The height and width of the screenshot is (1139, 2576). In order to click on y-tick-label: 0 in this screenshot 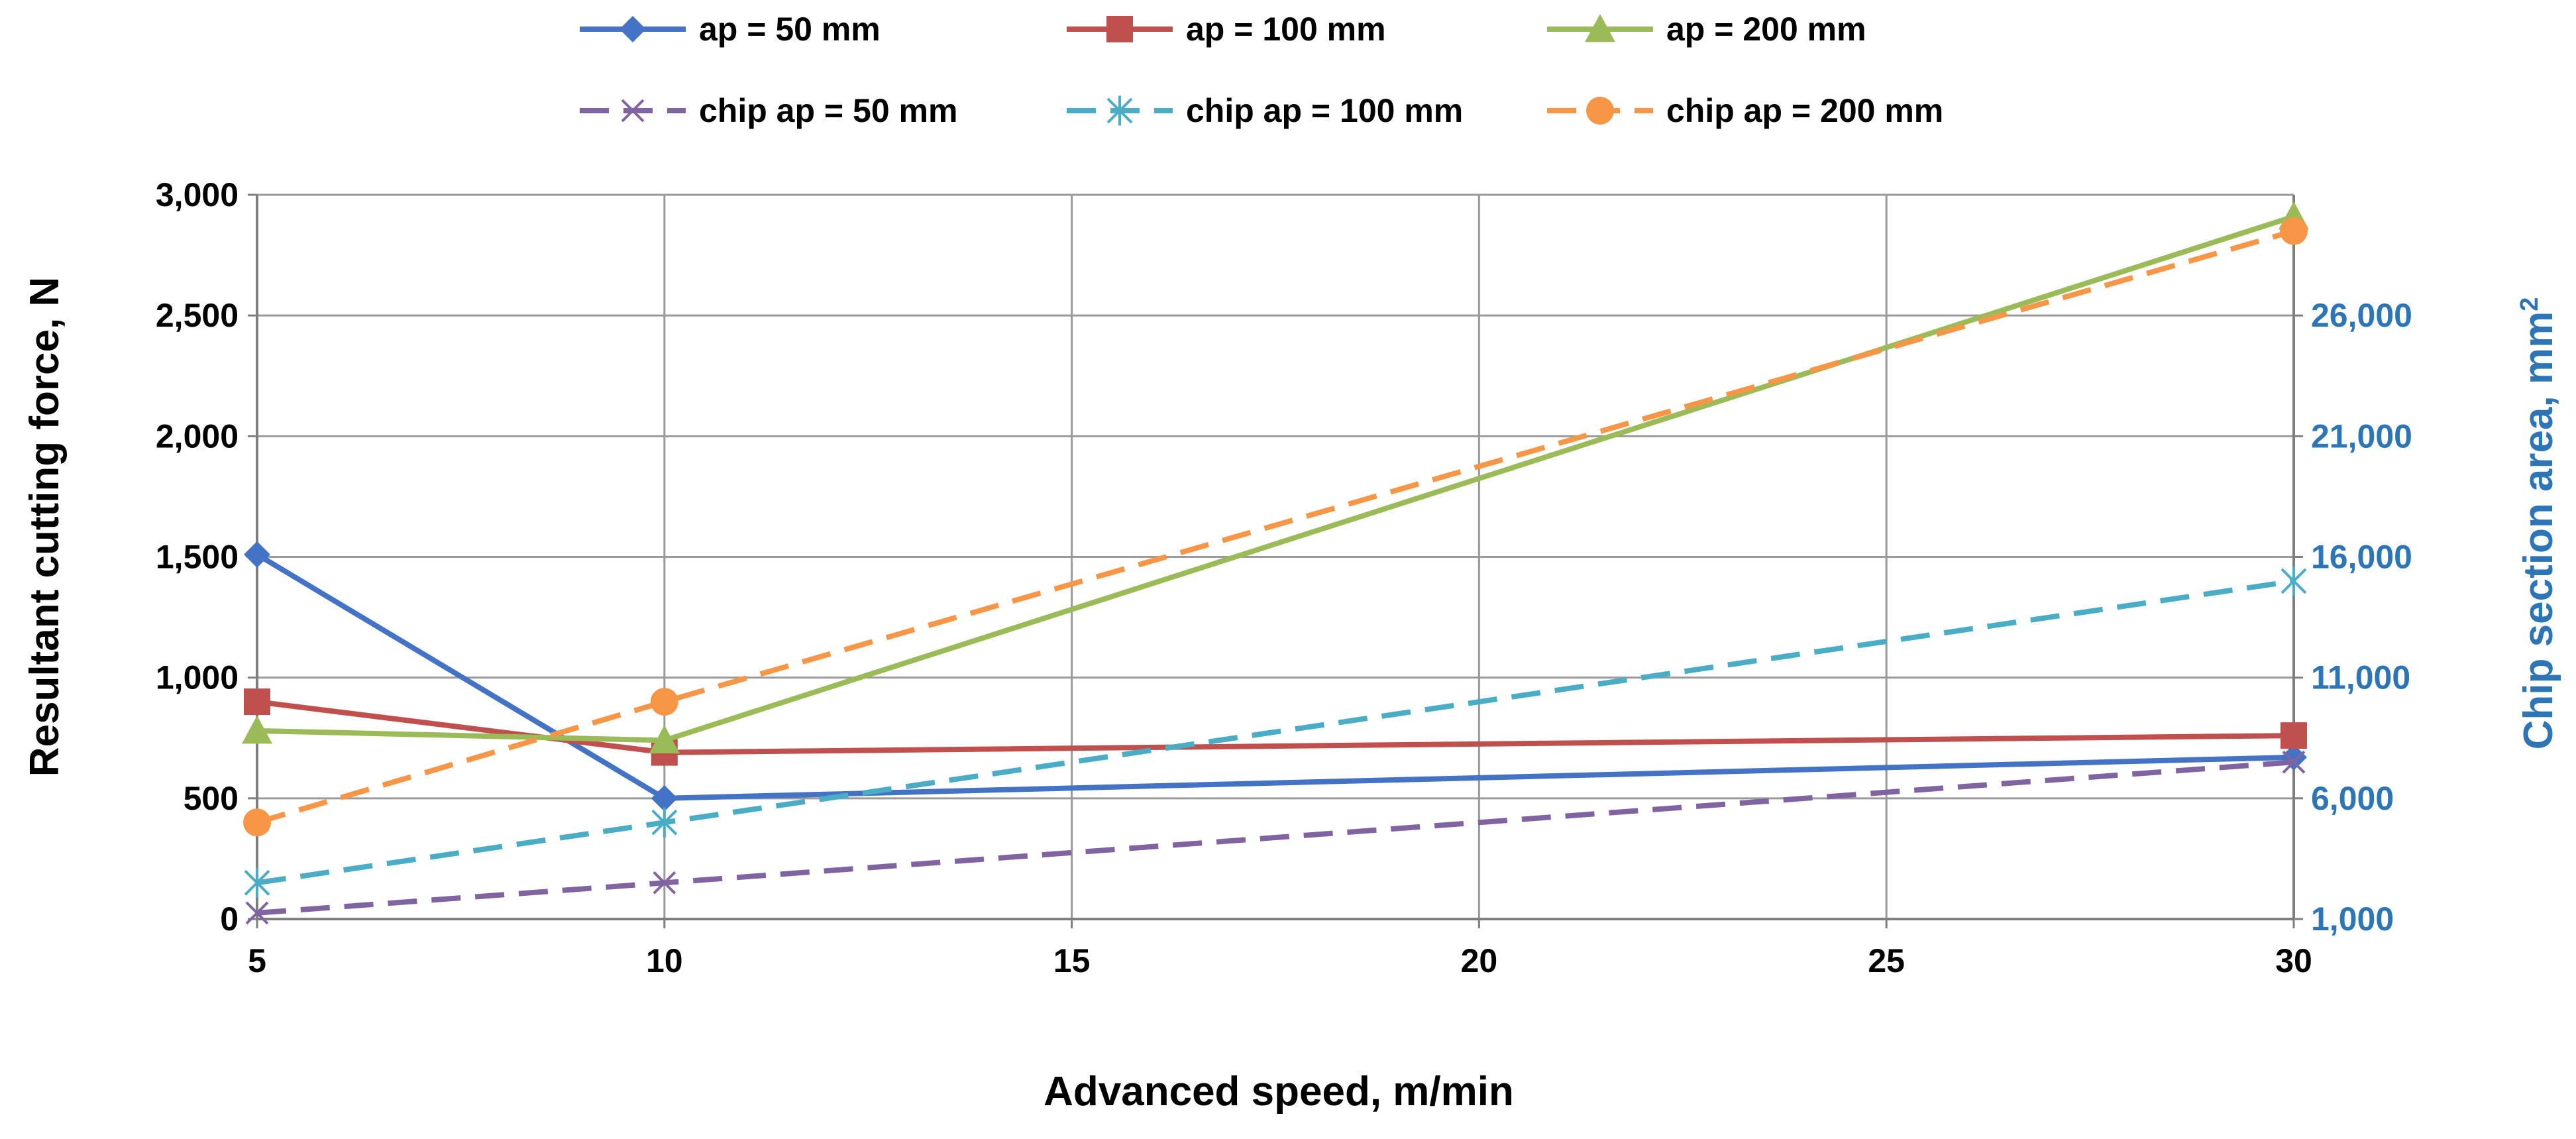, I will do `click(229, 919)`.